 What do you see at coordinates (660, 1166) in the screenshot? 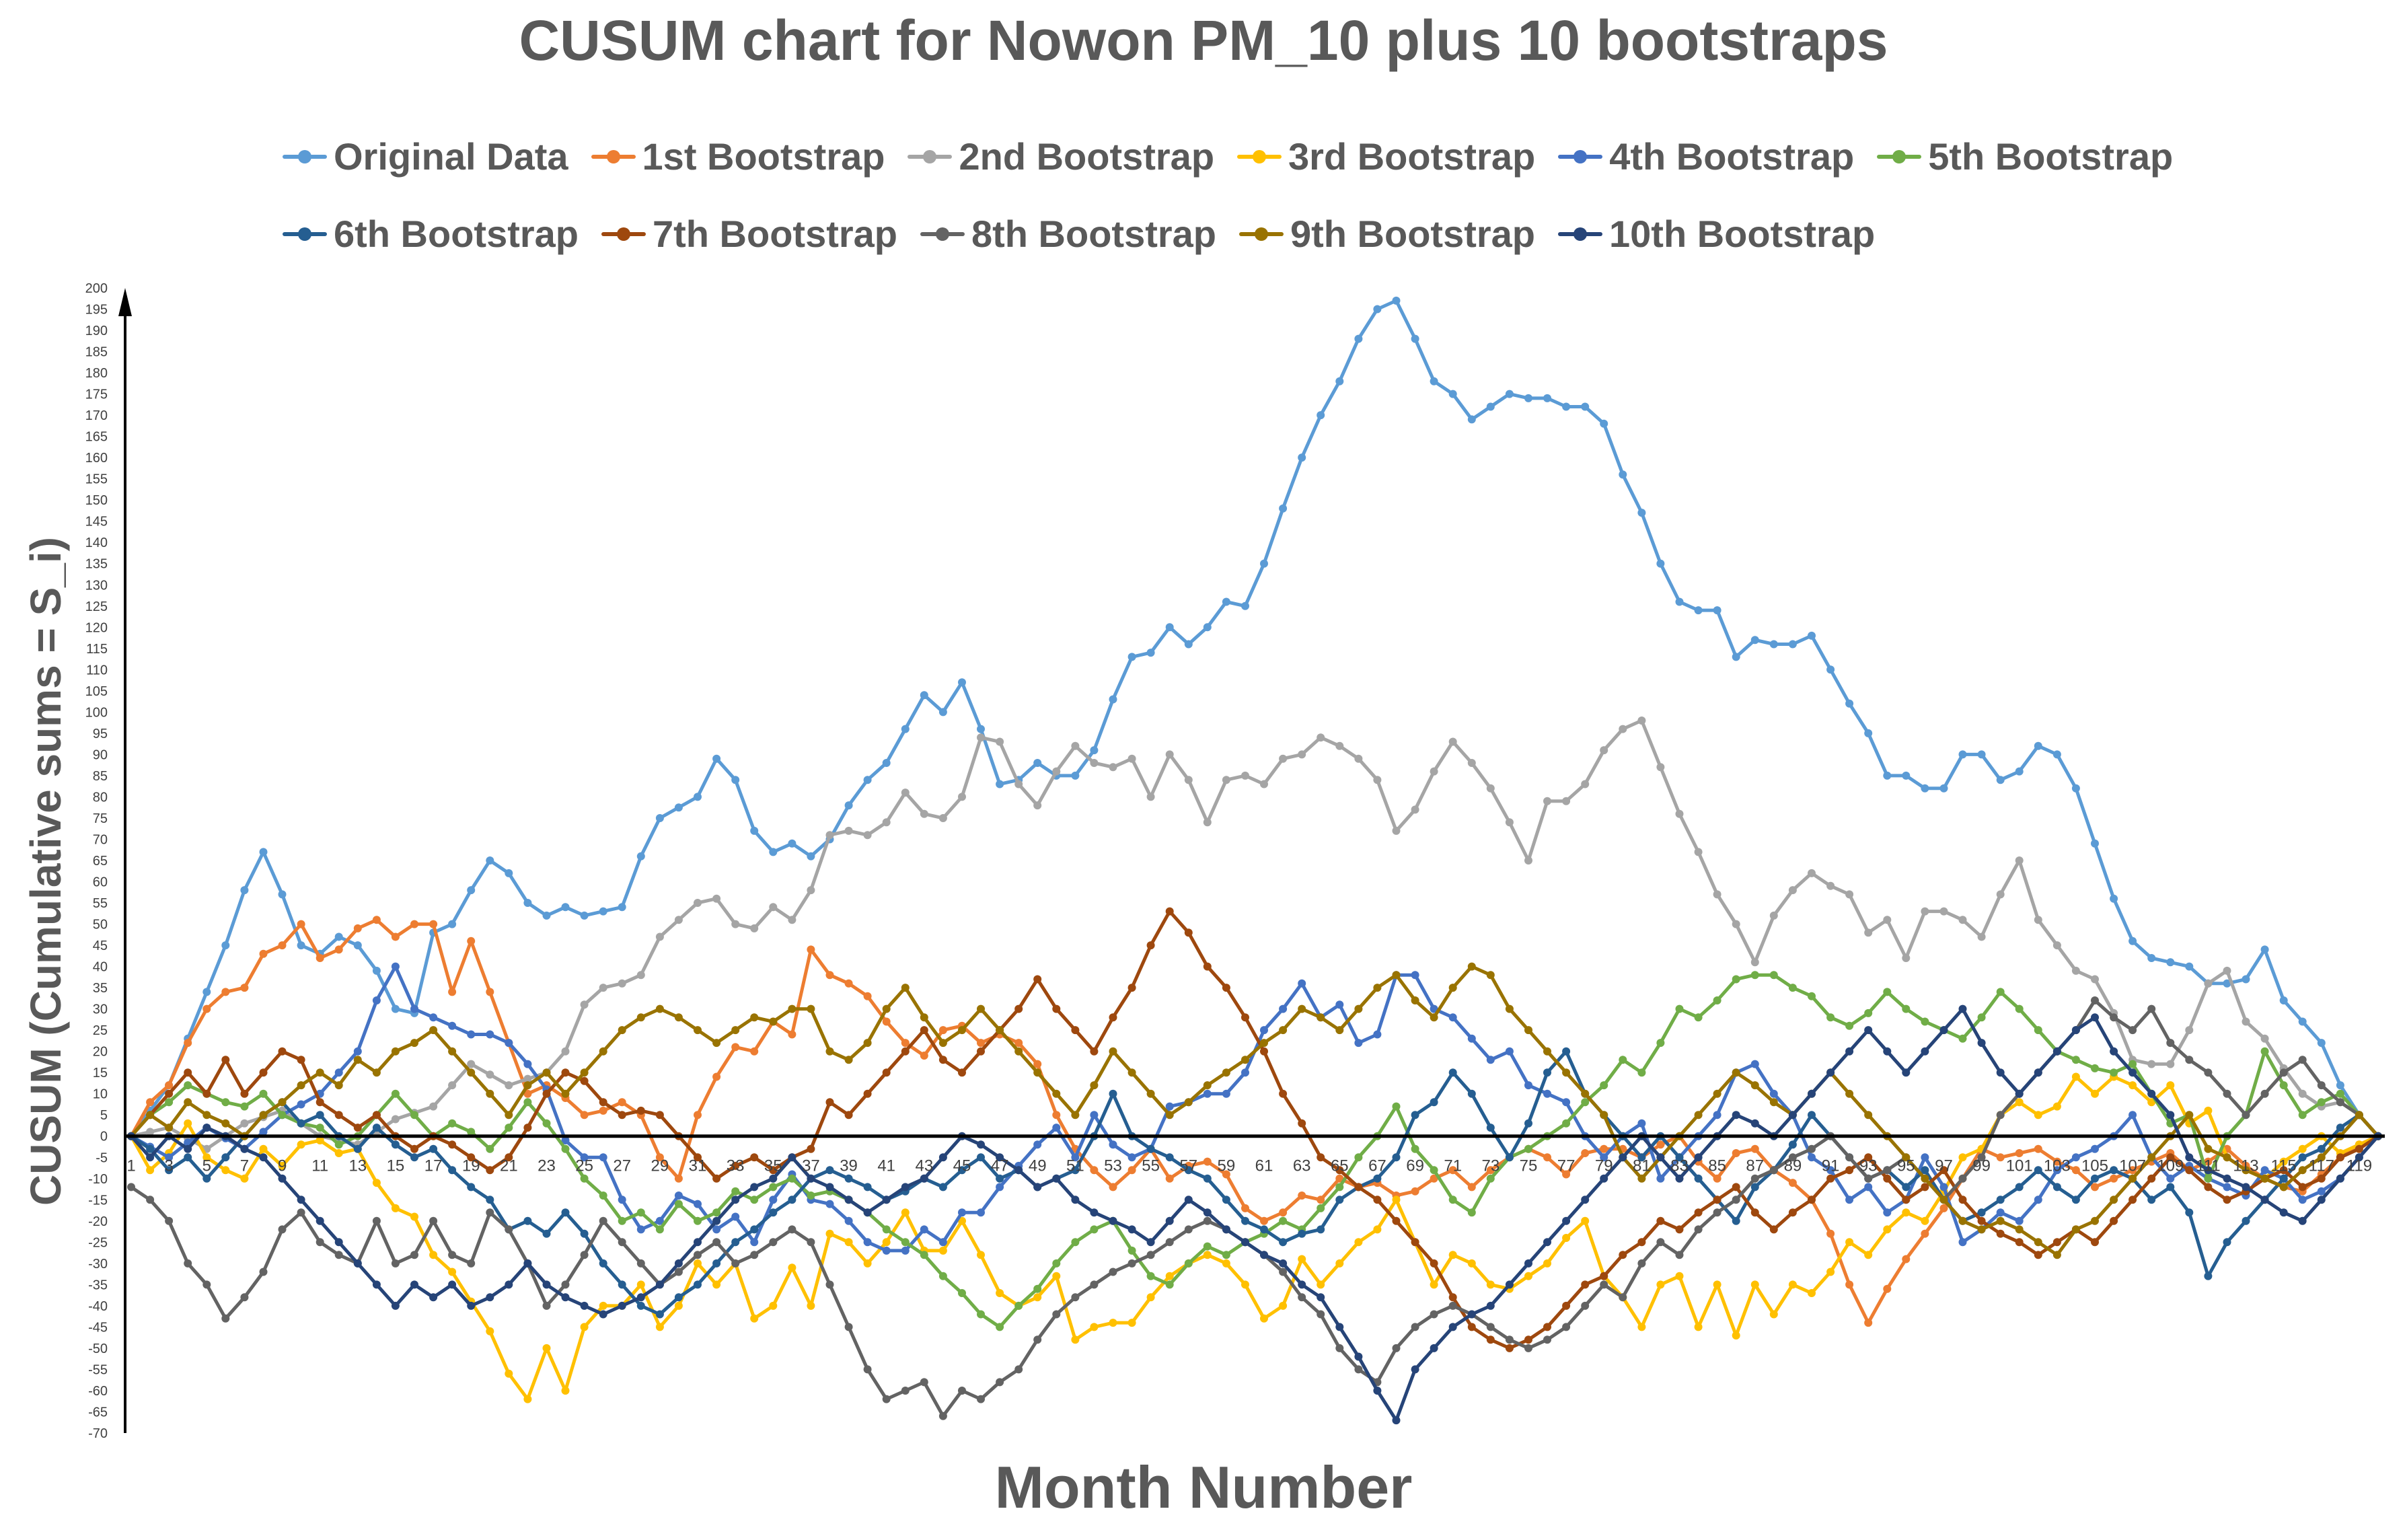
I see `x-tick-label: 29` at bounding box center [660, 1166].